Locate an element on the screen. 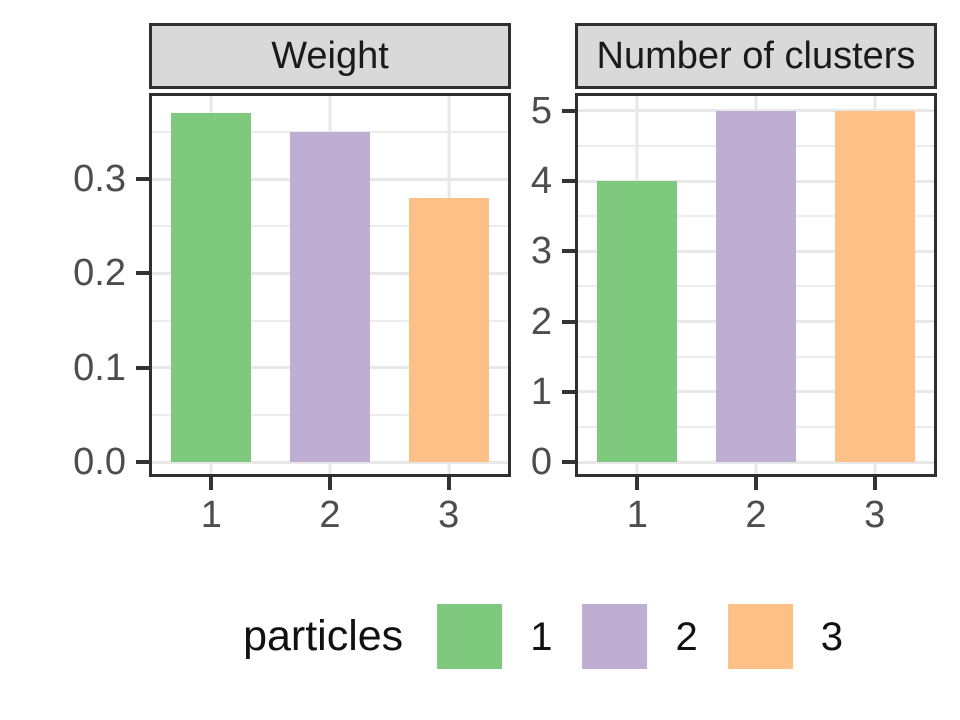  legend-item-1: 1 is located at coordinates (494, 636).